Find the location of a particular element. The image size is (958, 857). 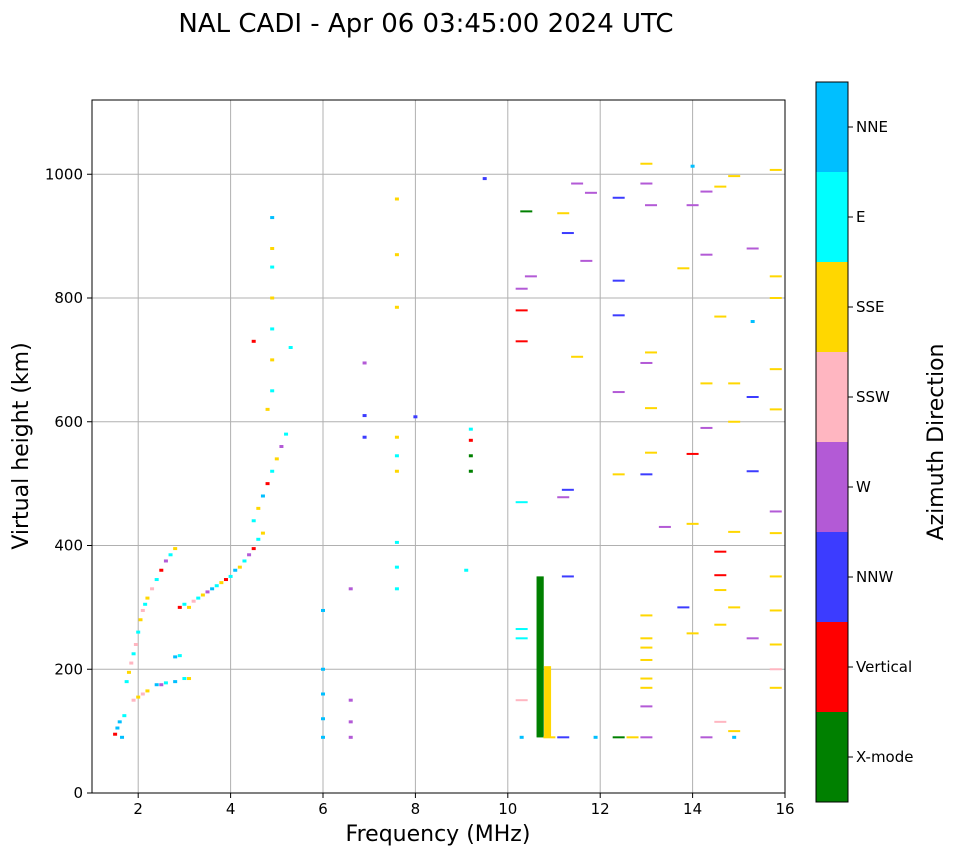

colorbar-frame is located at coordinates (832, 442).